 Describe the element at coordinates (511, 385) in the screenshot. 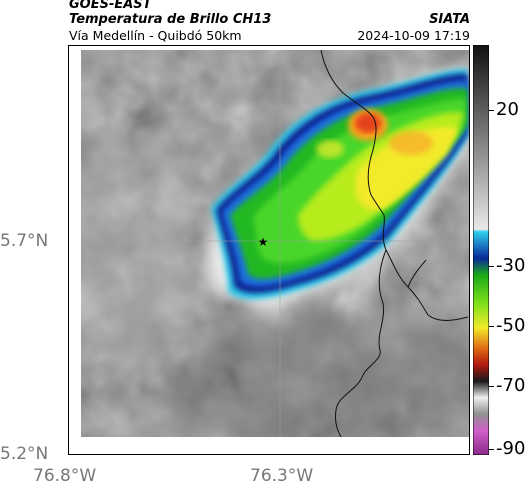

I see `colorbar-label-neg70: -70` at that location.